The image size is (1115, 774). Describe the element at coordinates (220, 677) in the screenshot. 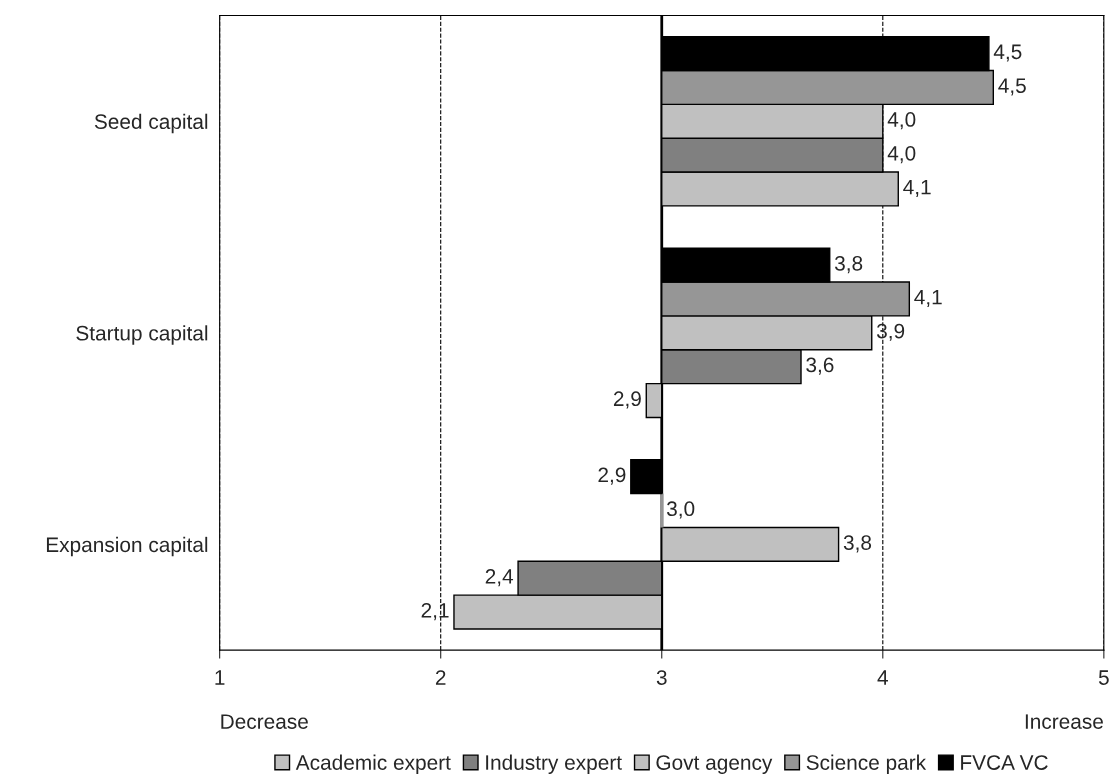

I see `x-tick-label: 1` at that location.